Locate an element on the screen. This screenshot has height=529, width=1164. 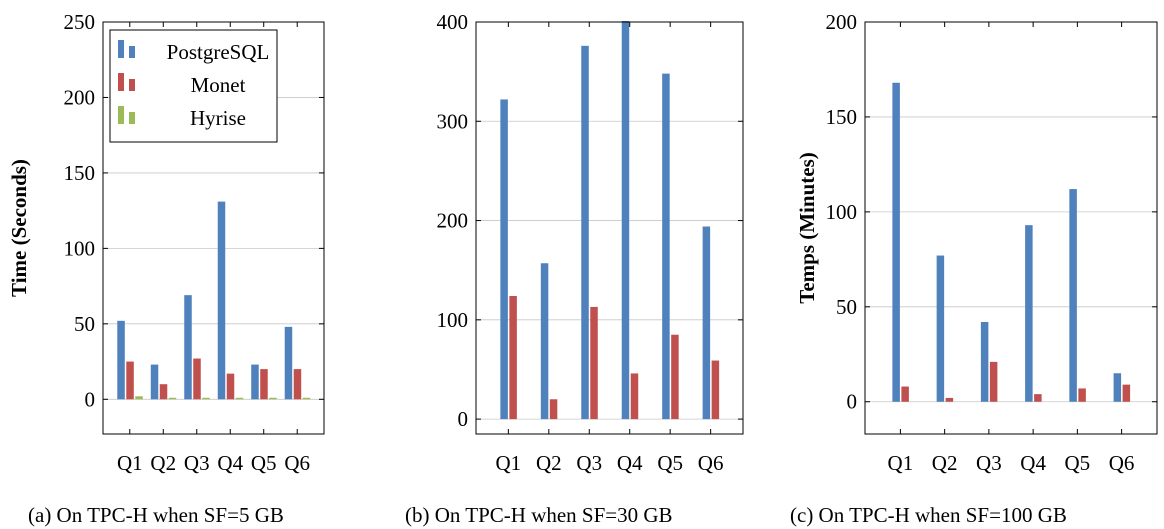
legend: PostgreSQL Monet Hyrise is located at coordinates (193, 86).